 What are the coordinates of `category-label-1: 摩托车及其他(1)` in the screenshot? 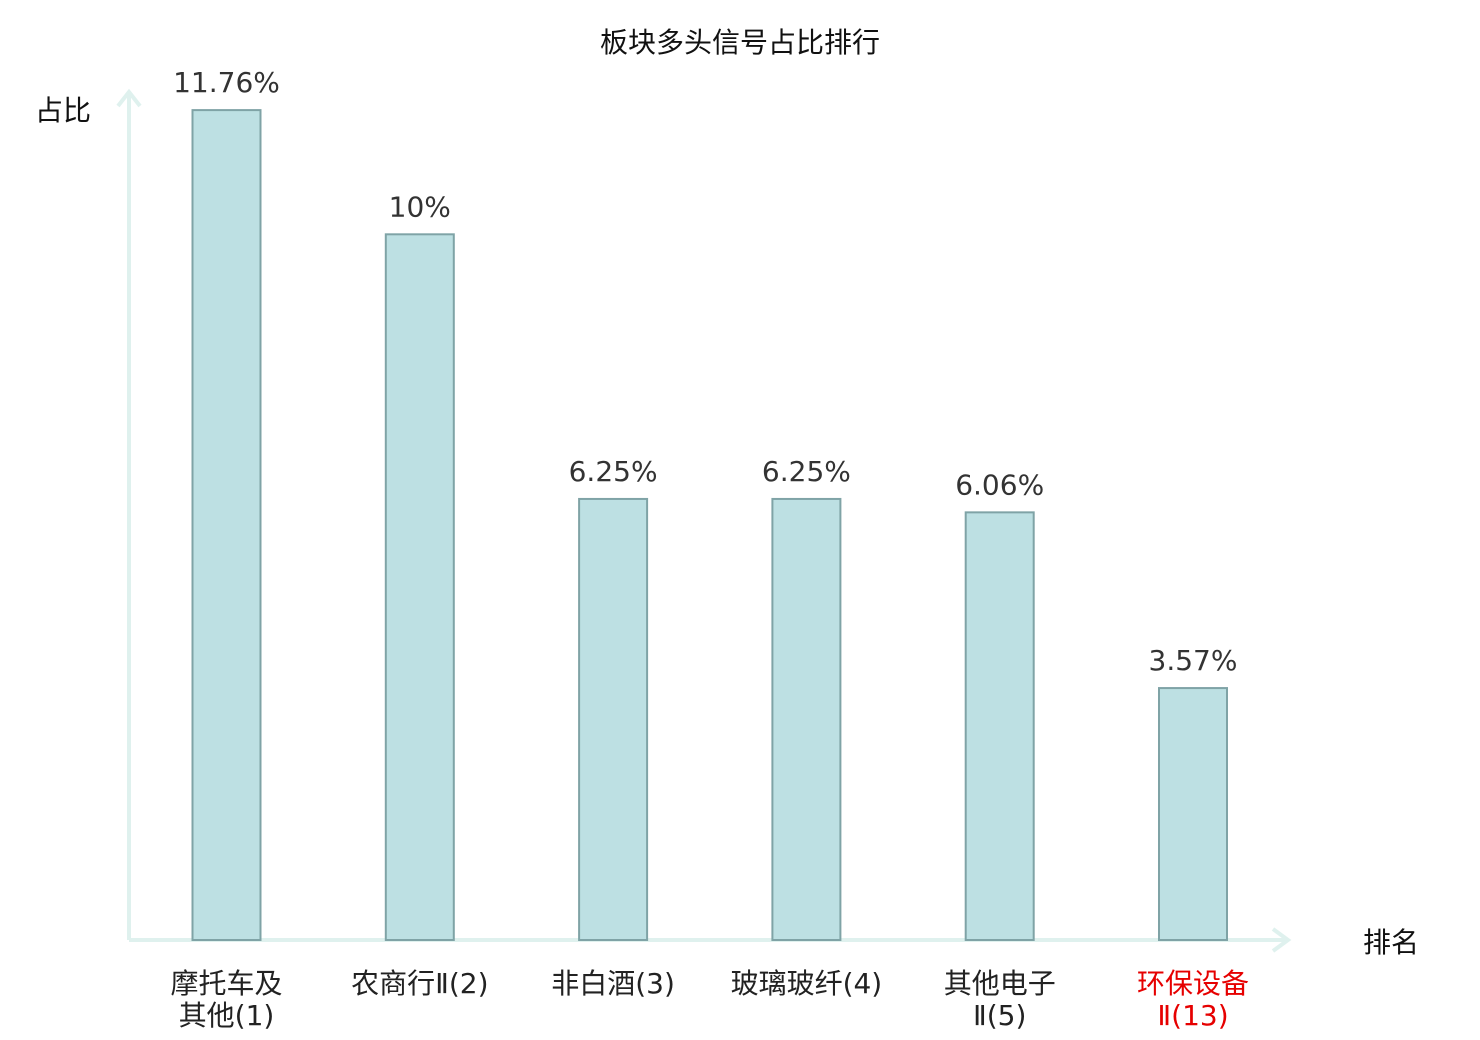 It's located at (226, 999).